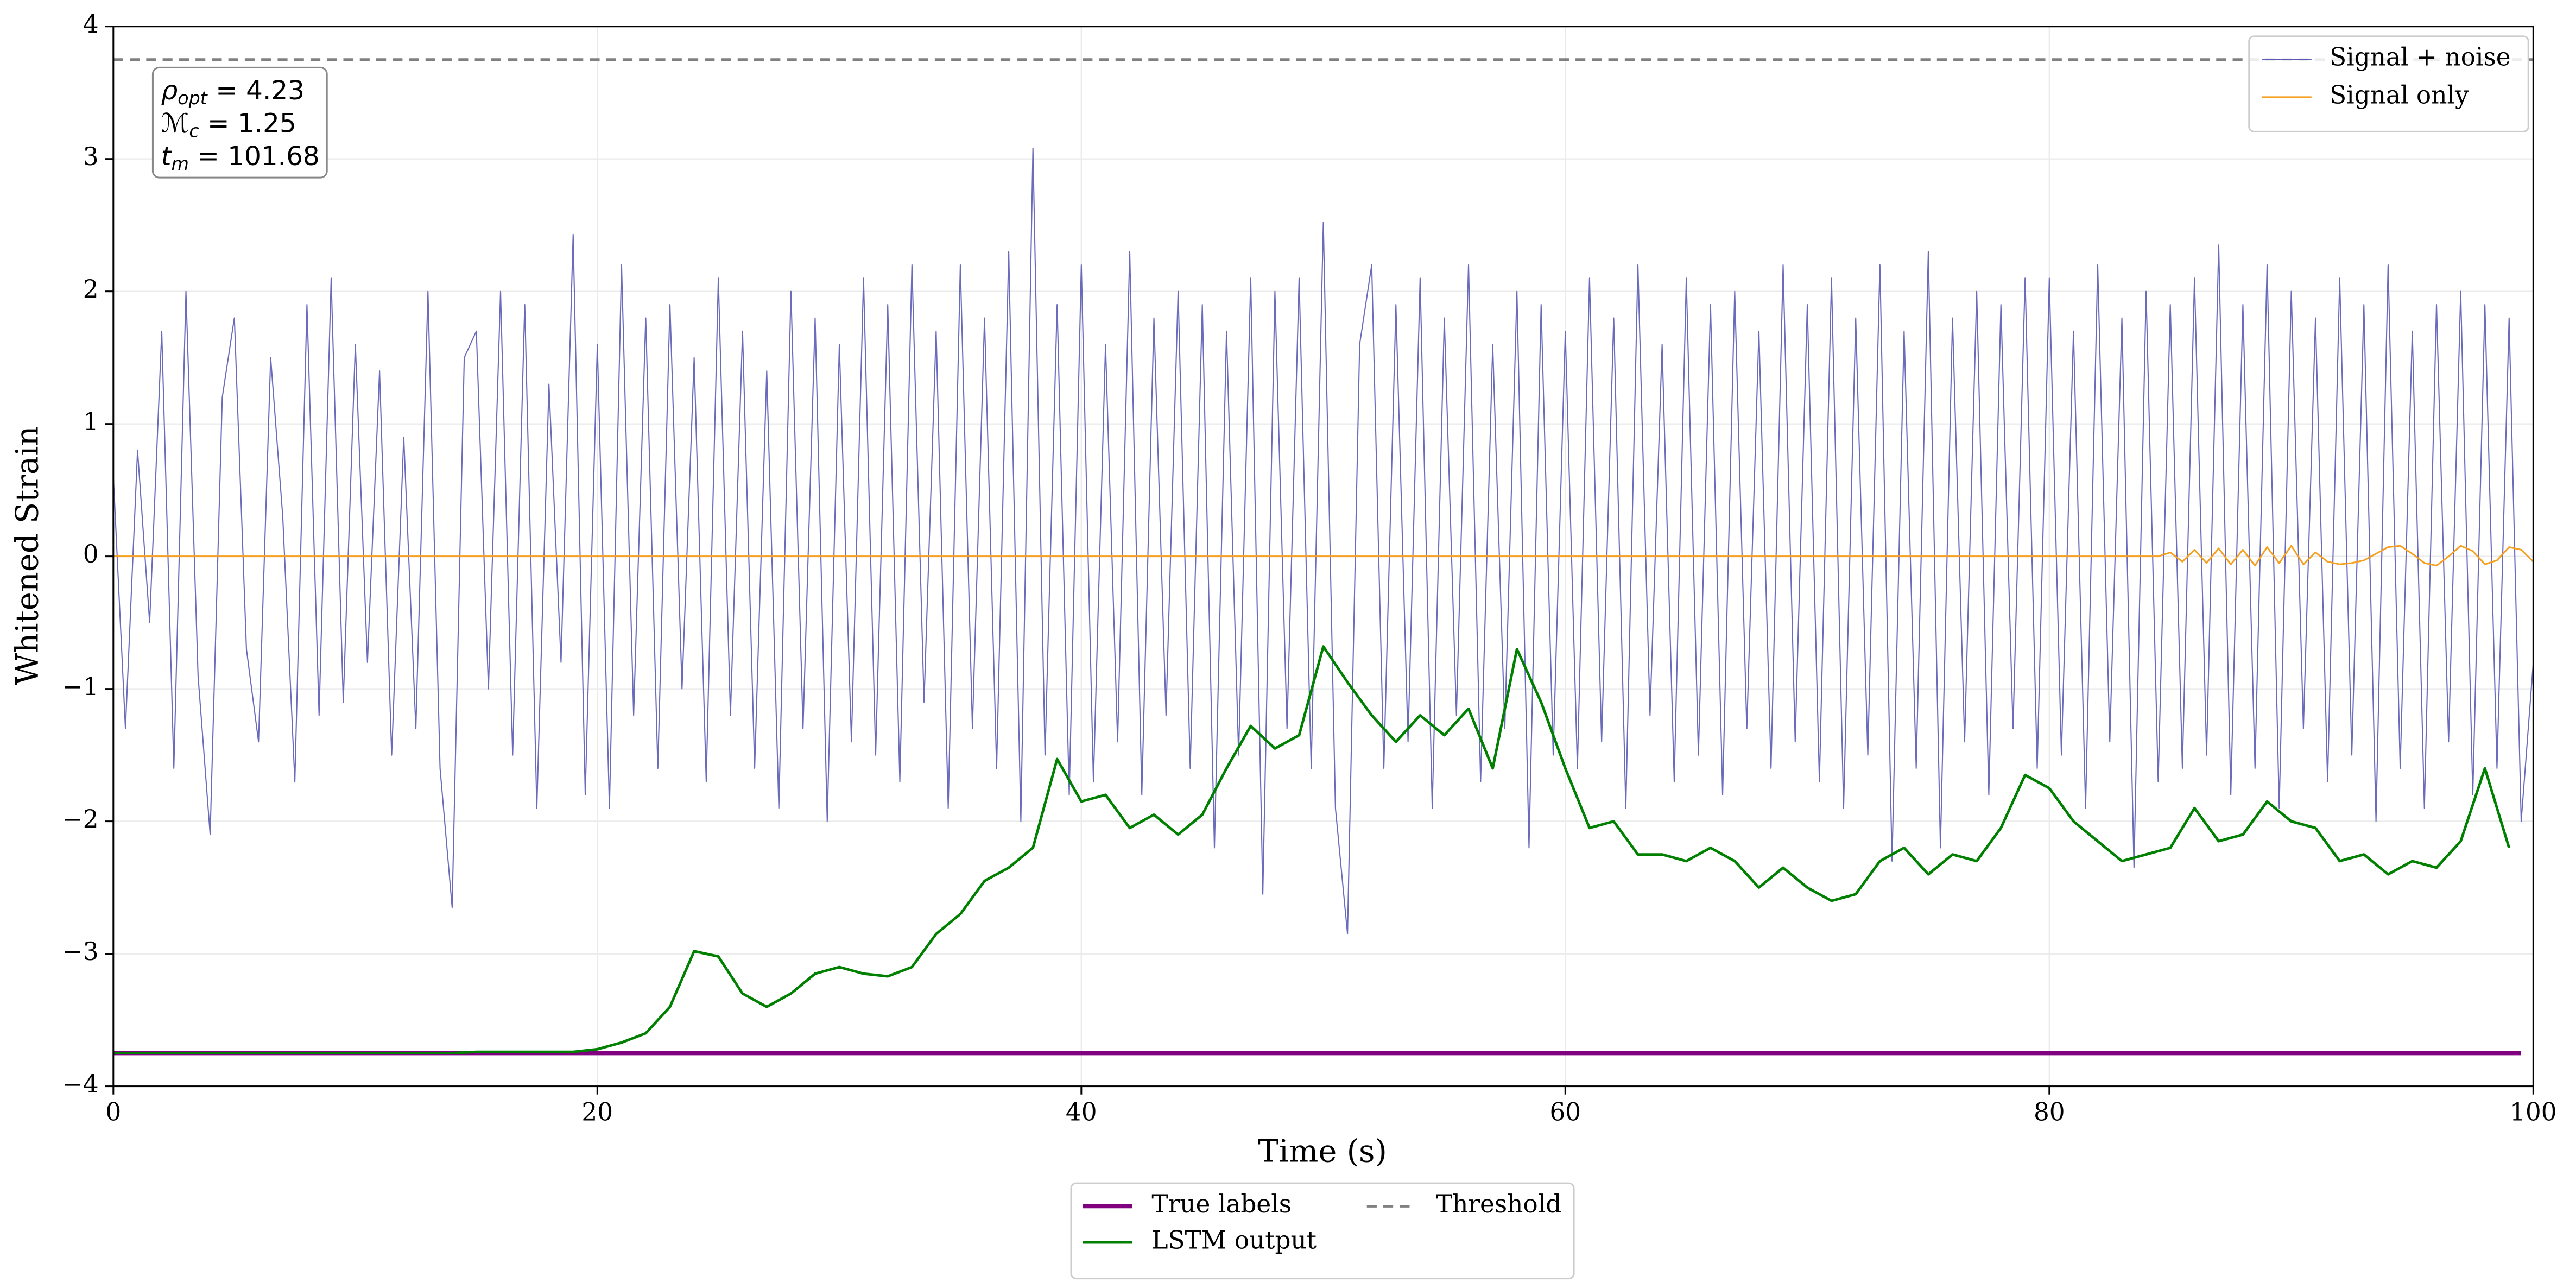 The image size is (2576, 1282). I want to click on y-tick-label: 2, so click(91, 289).